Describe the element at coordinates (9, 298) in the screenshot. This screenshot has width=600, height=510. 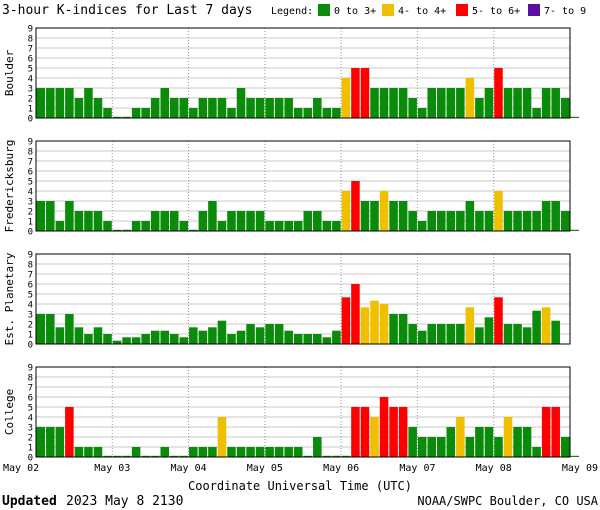
I see `panel-name: Est. Planetary` at that location.